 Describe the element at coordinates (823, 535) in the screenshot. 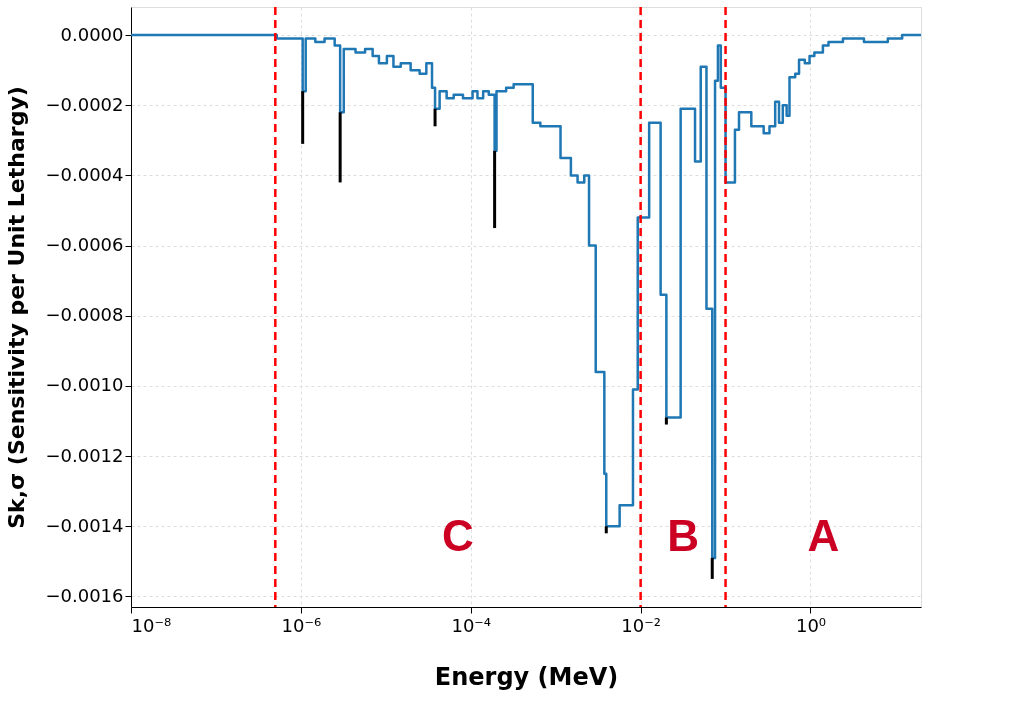

I see `annotation: A` at that location.